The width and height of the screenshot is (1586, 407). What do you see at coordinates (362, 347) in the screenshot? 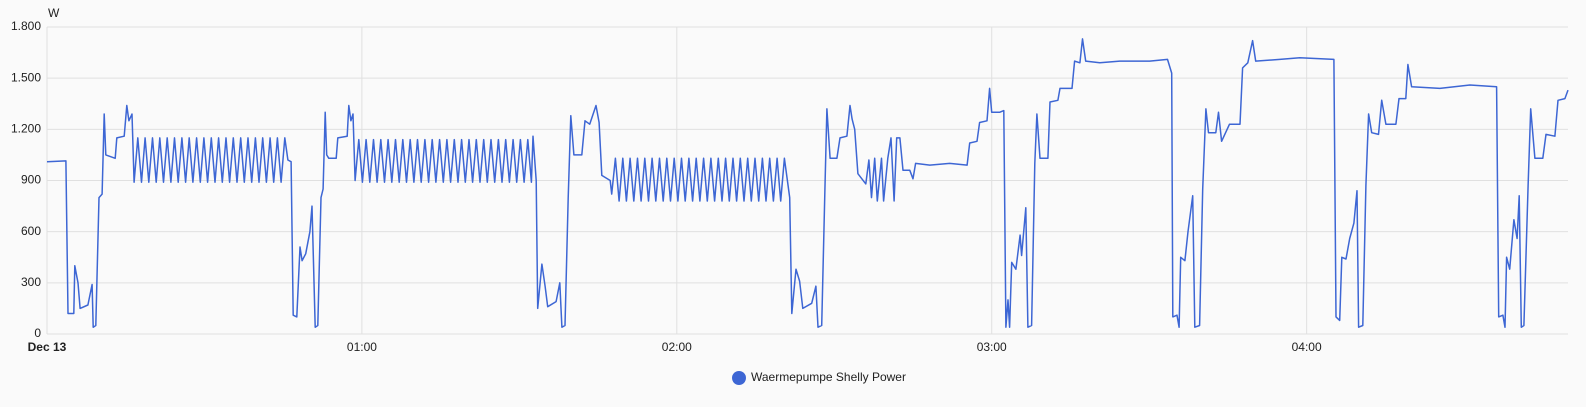
I see `x-tick-label: 01:00` at bounding box center [362, 347].